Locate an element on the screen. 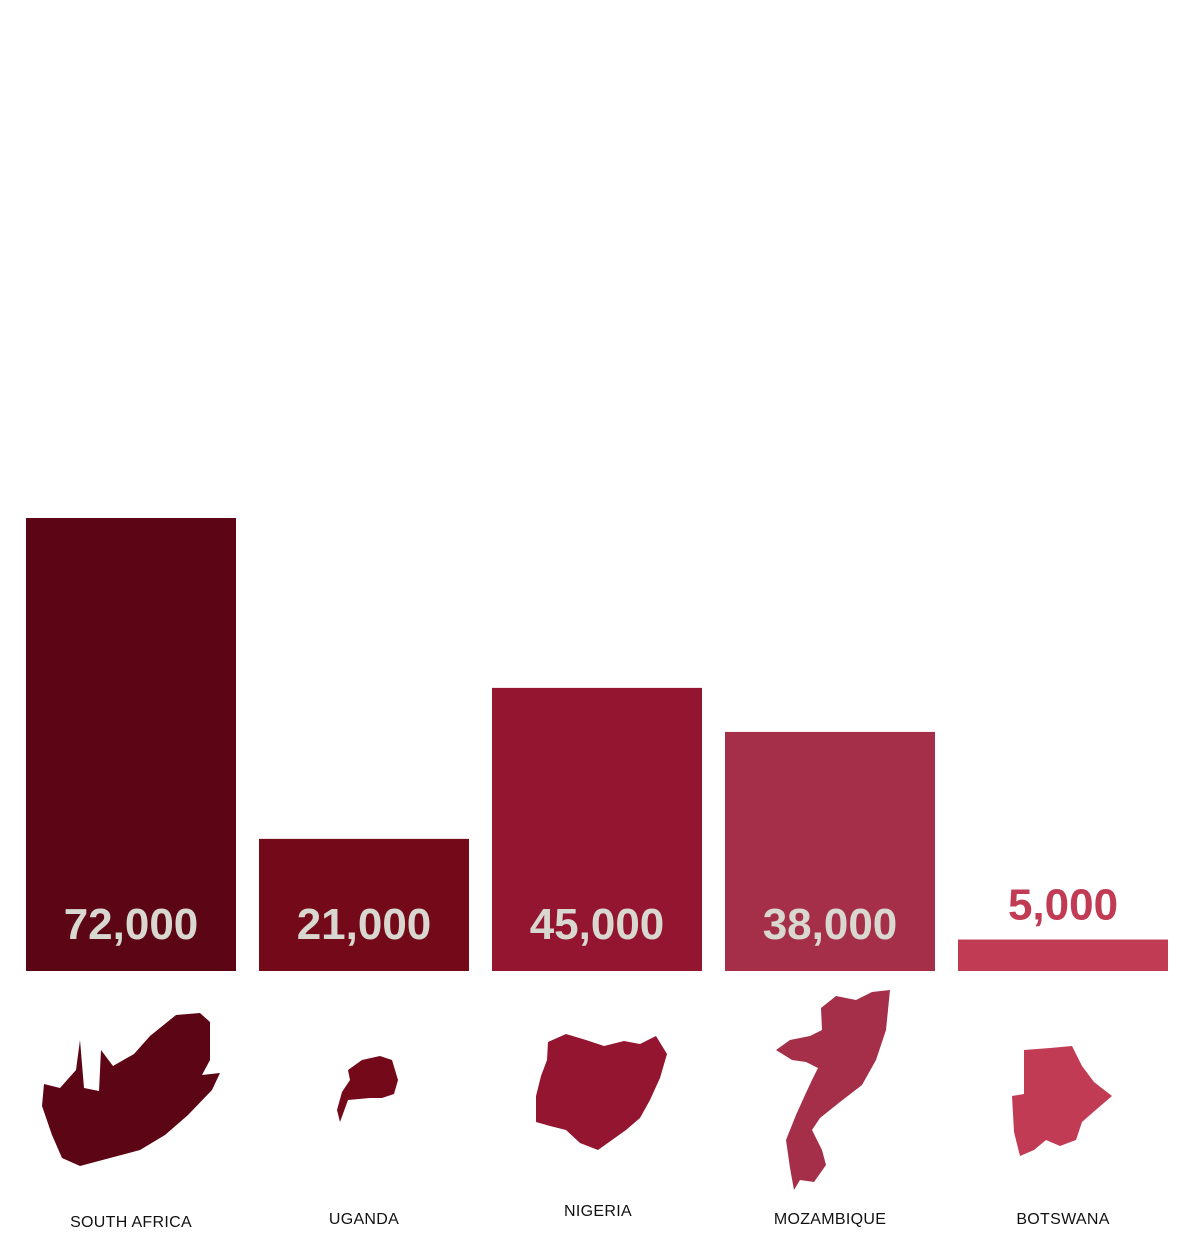 The image size is (1200, 1254). country-label-south-africa: SOUTH AFRICA is located at coordinates (131, 1222).